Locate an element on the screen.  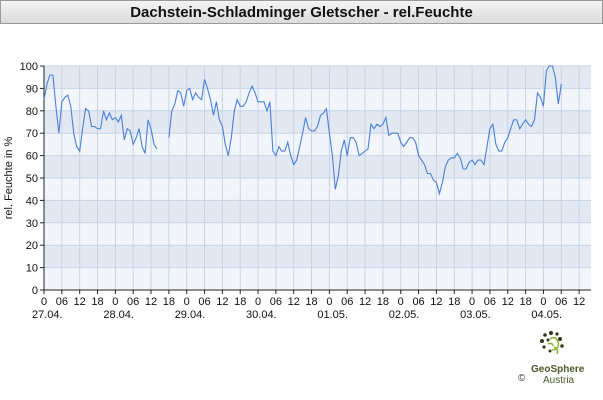
copyright: © is located at coordinates (522, 378).